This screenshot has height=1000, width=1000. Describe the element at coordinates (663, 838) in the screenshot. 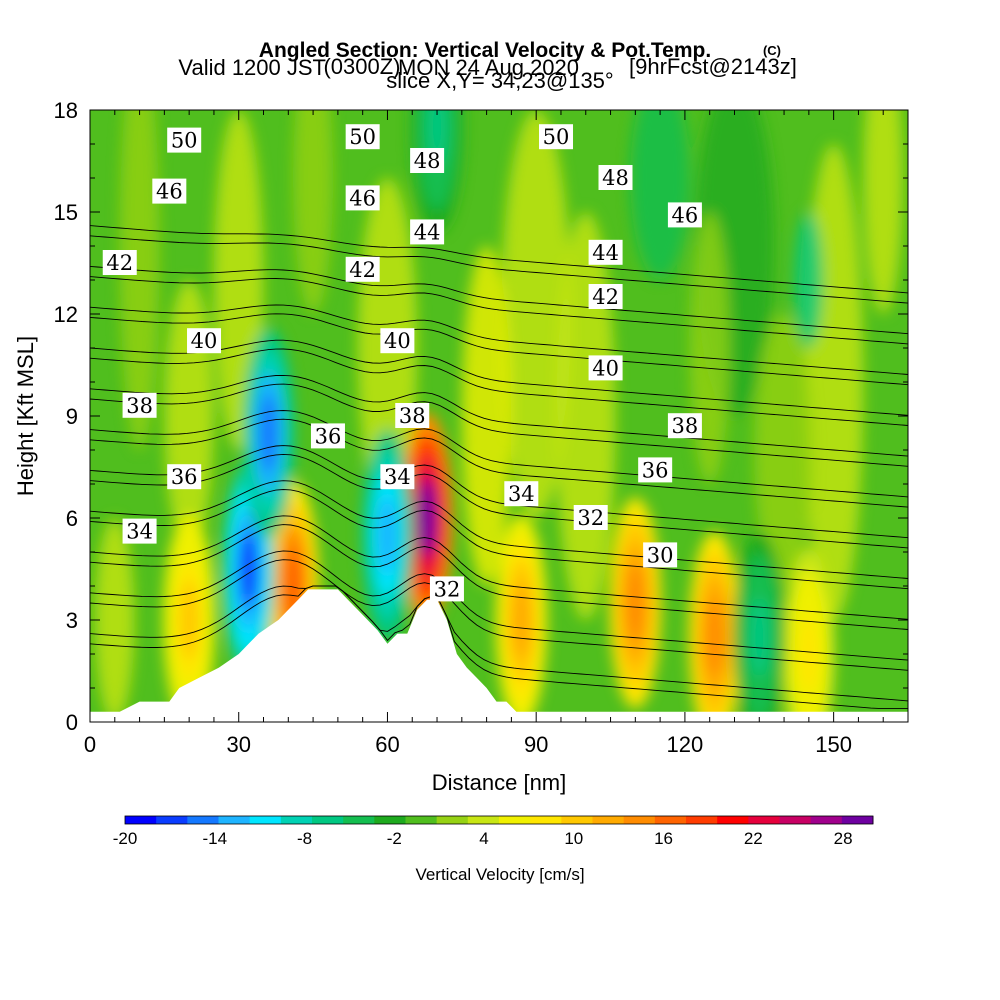

I see `colorbar-tick-label: 16` at that location.